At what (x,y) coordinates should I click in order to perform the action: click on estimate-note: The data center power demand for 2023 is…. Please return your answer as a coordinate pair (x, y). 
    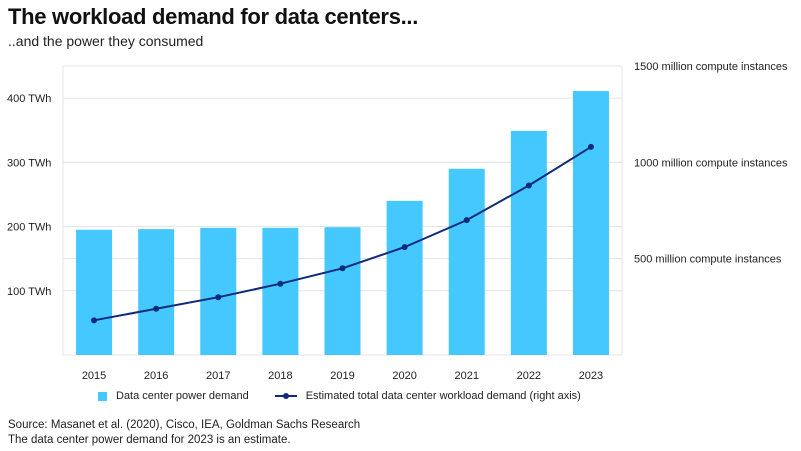
    Looking at the image, I should click on (149, 440).